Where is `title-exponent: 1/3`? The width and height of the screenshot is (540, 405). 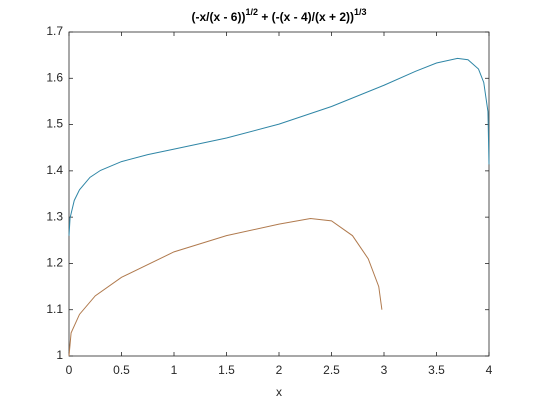 title-exponent: 1/3 is located at coordinates (360, 12).